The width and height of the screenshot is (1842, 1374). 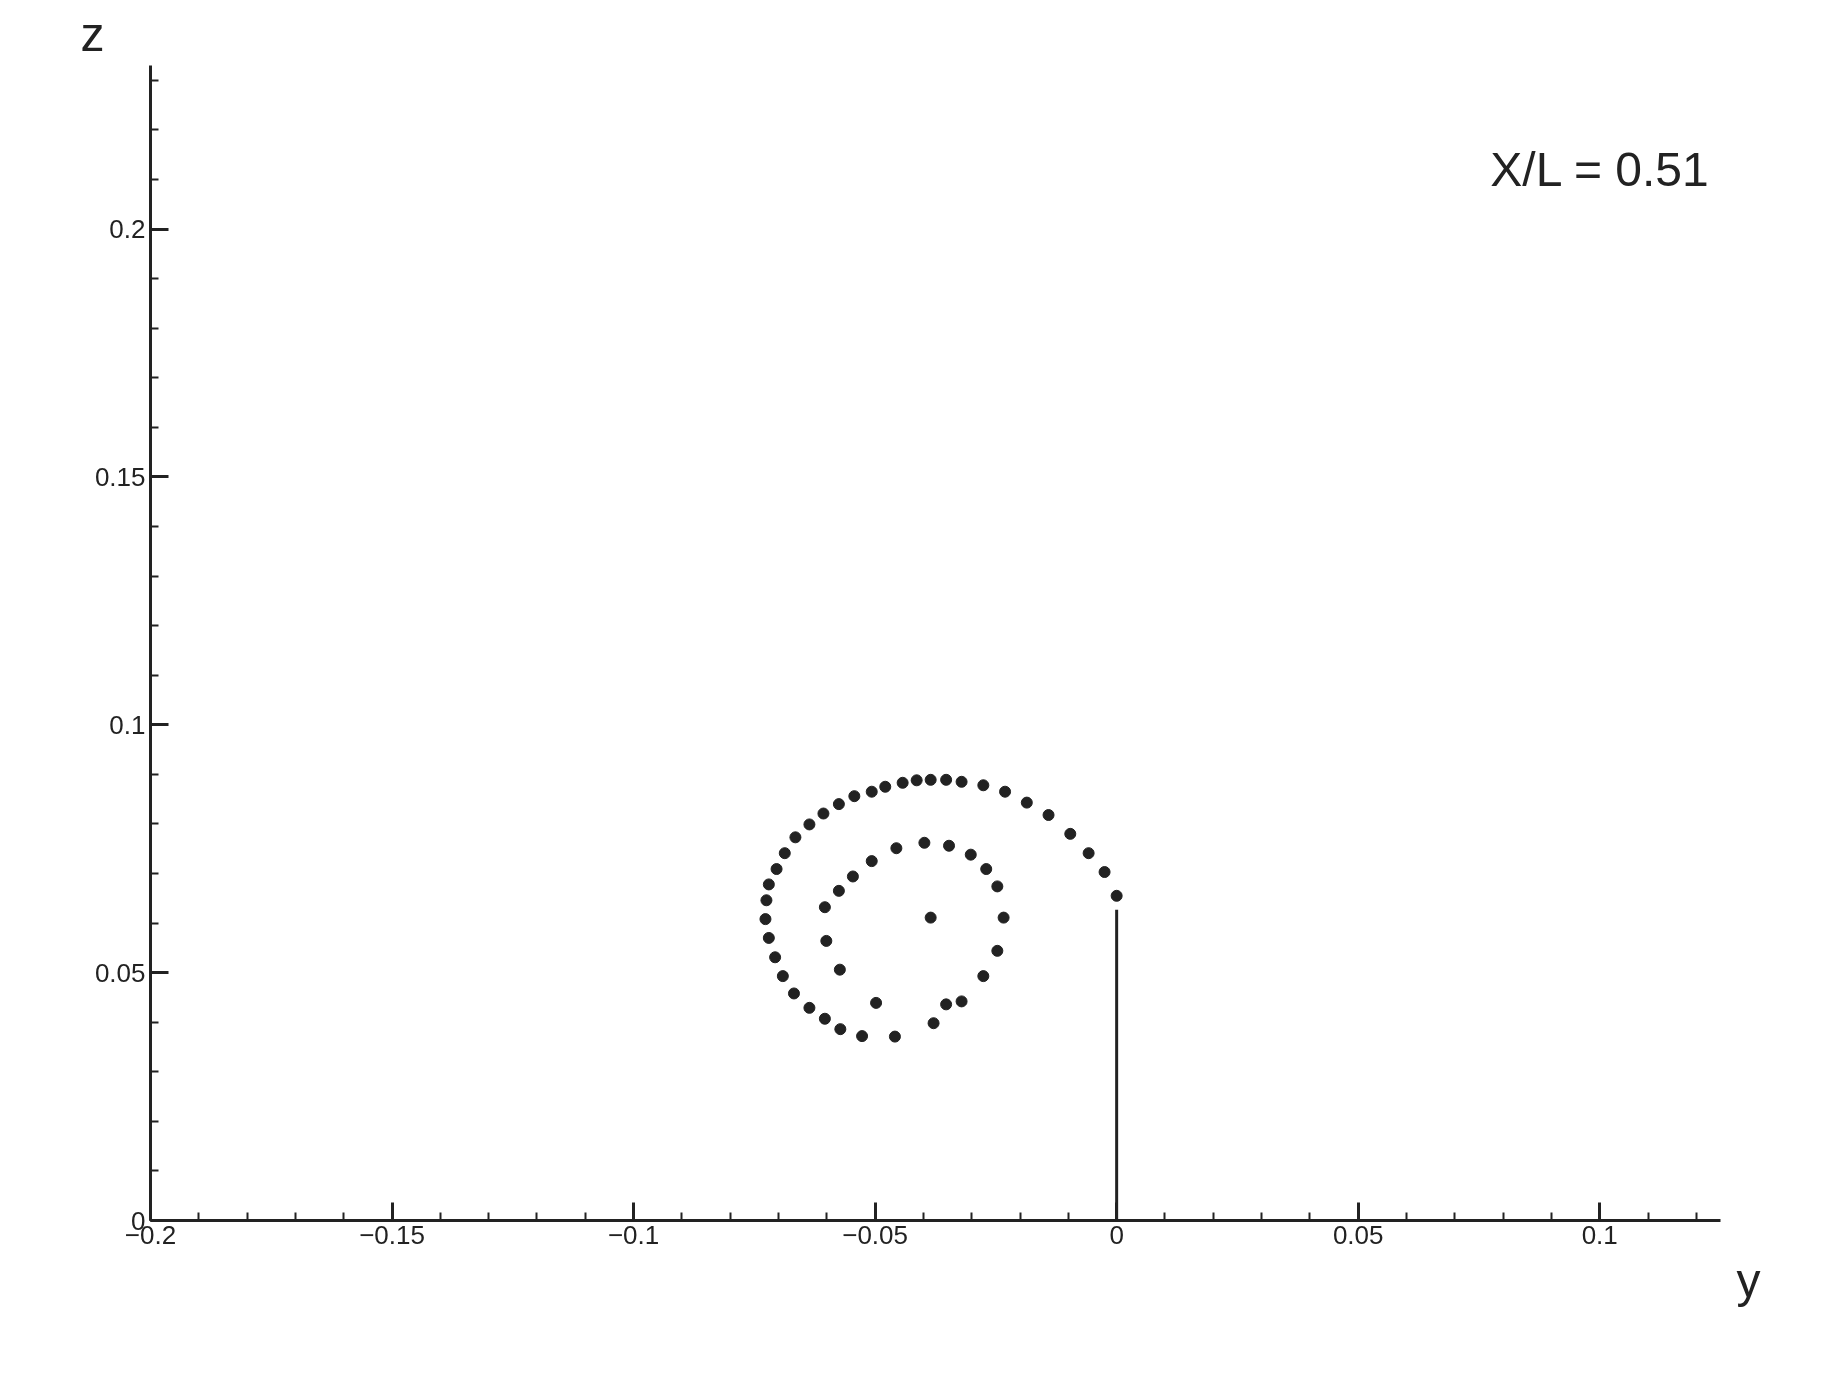 What do you see at coordinates (127, 229) in the screenshot?
I see `y-tick-label: 0.2` at bounding box center [127, 229].